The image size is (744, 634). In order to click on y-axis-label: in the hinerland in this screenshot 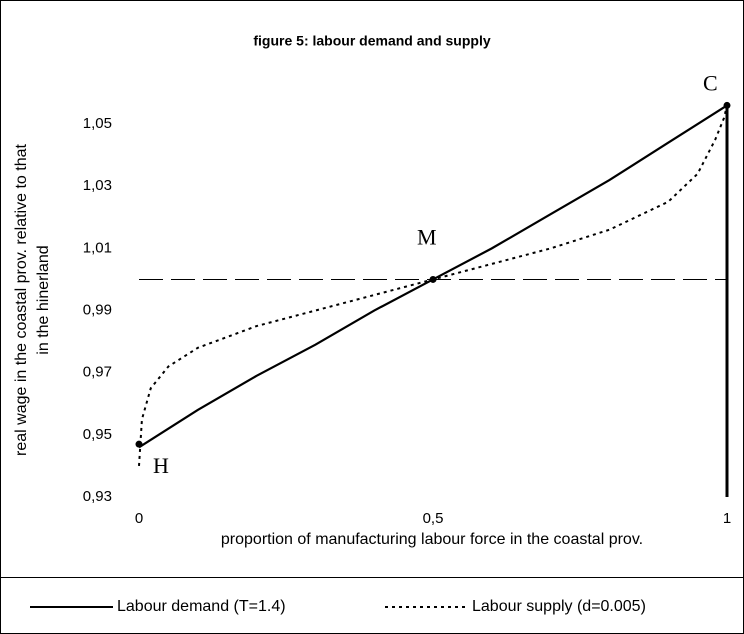, I will do `click(43, 299)`.